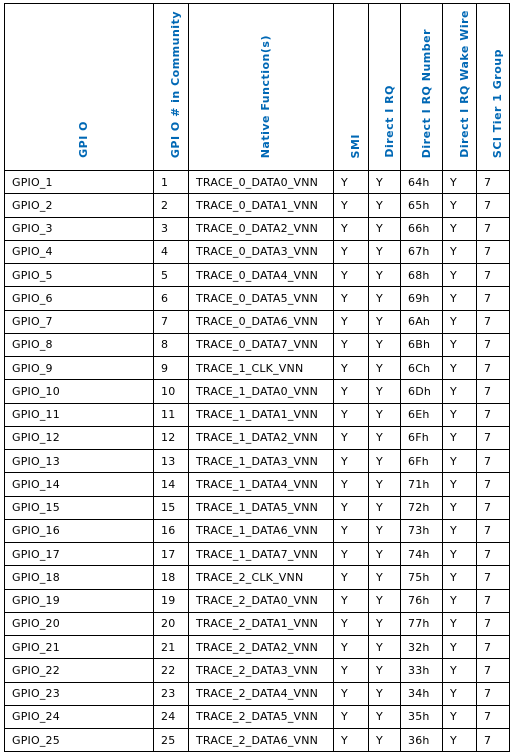  I want to click on header-direct-irq-number-label: Direct I RQ Number, so click(426, 93).